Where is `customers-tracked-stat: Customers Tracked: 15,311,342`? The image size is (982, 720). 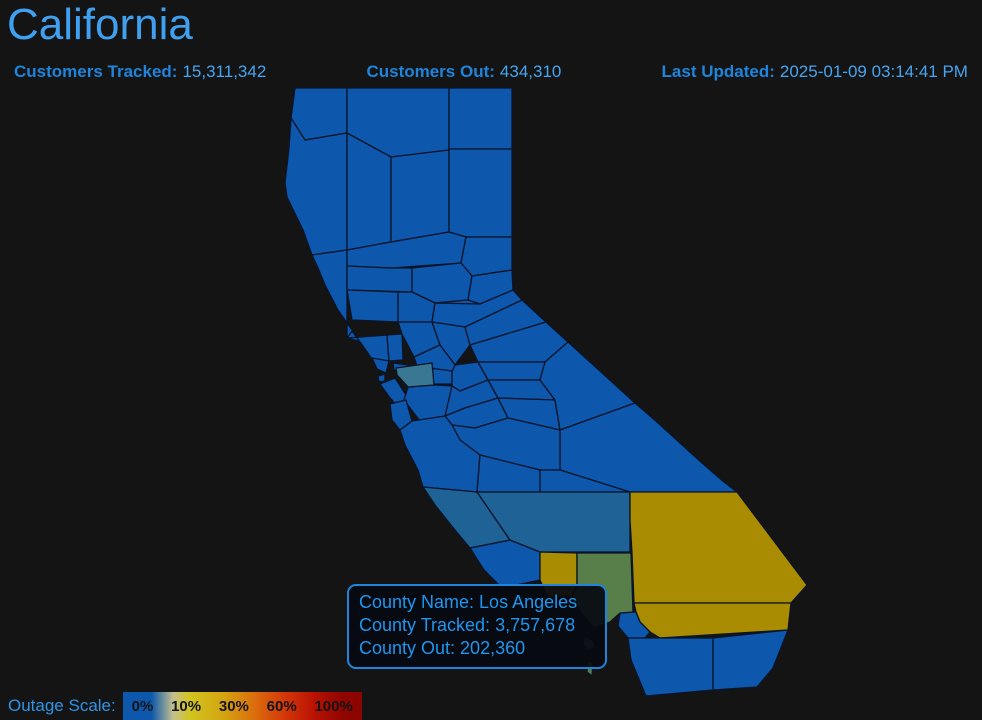
customers-tracked-stat: Customers Tracked: 15,311,342 is located at coordinates (140, 72).